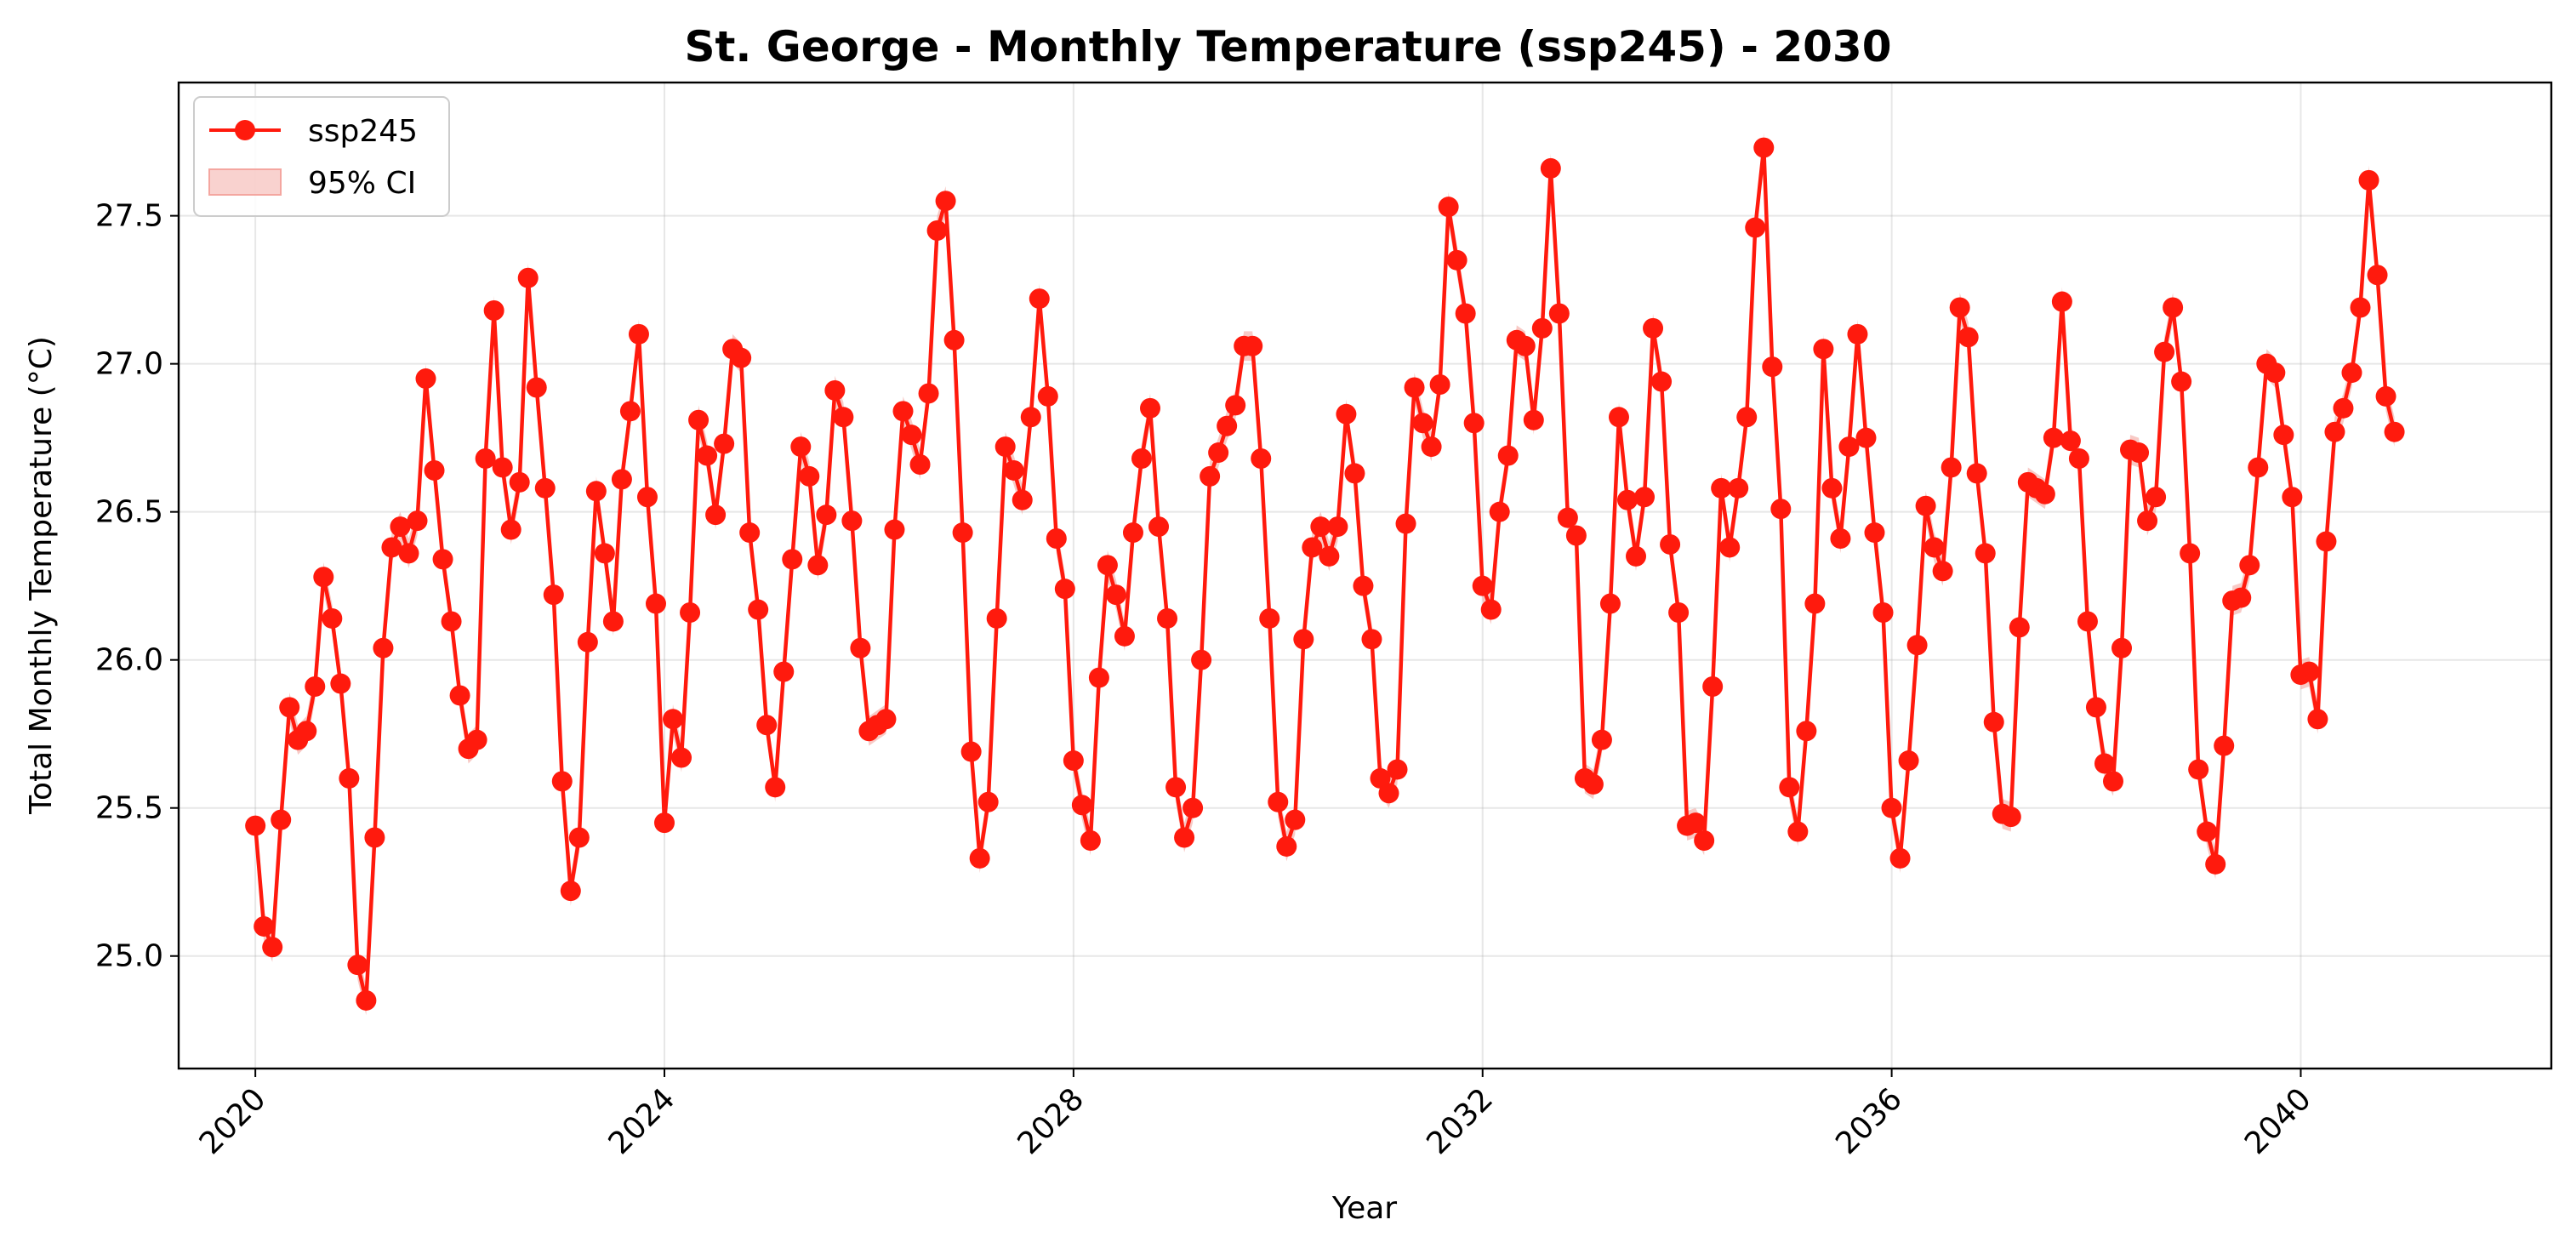  Describe the element at coordinates (1364, 1209) in the screenshot. I see `x-axis-label: Year` at that location.